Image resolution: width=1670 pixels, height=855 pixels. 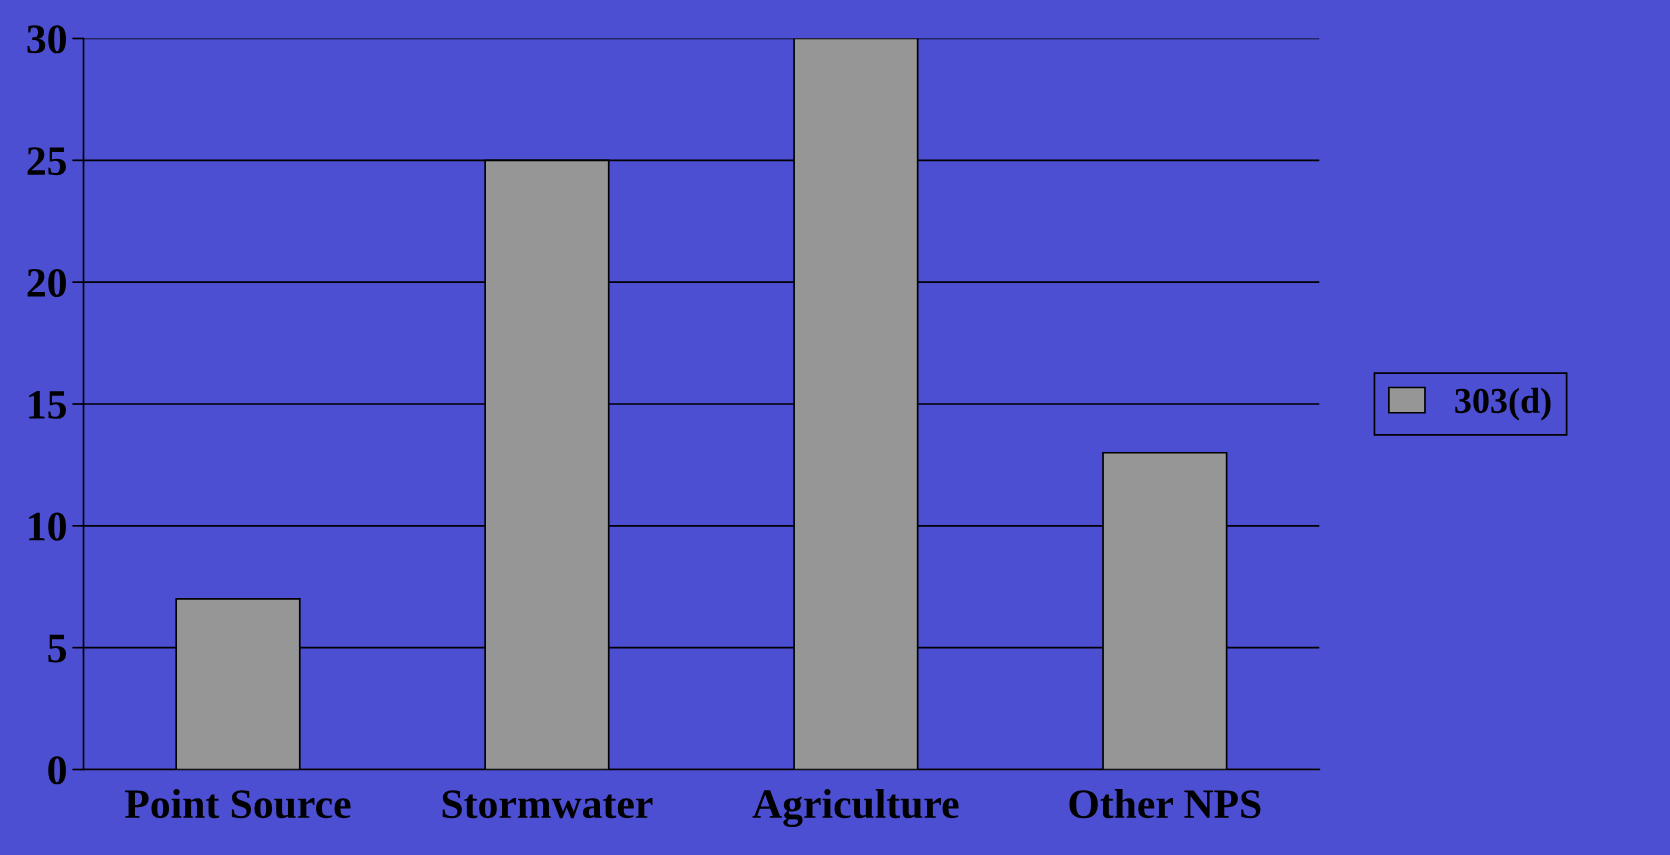 I want to click on y-tick-label: 30, so click(x=46, y=39).